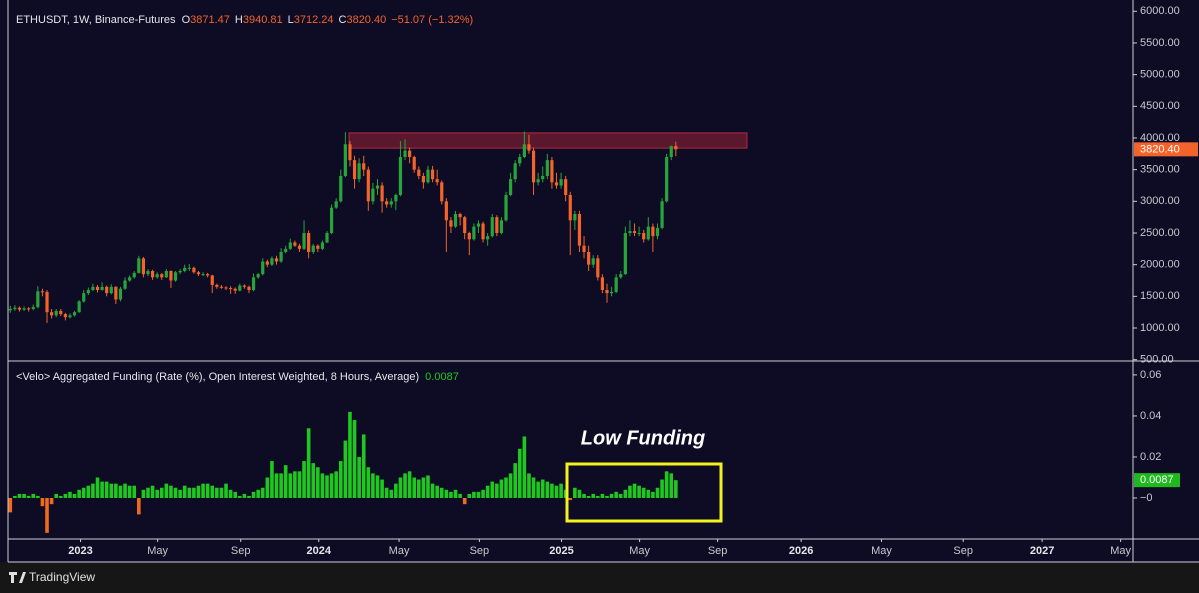 This screenshot has width=1199, height=593. Describe the element at coordinates (548, 140) in the screenshot. I see `zone-layer` at that location.